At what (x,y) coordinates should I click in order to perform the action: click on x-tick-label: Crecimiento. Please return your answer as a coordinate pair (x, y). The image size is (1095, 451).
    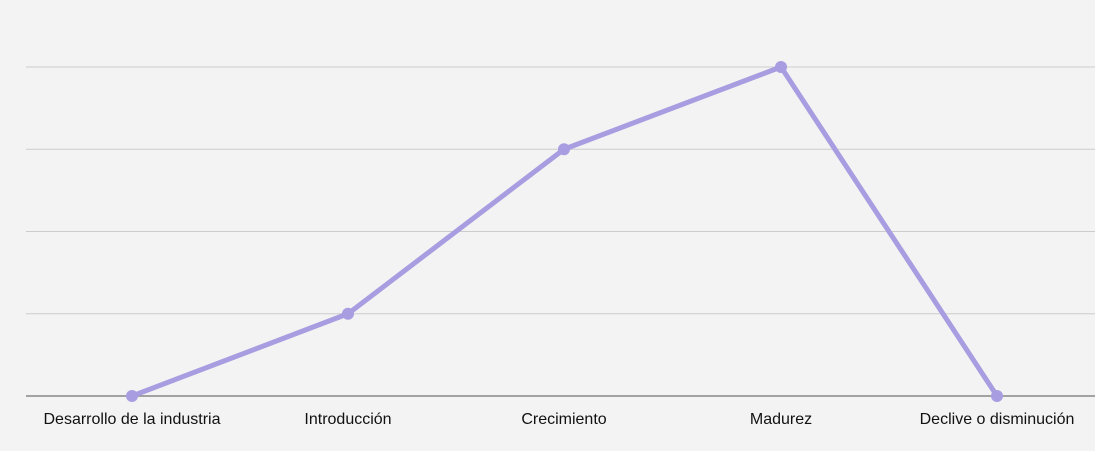
    Looking at the image, I should click on (563, 419).